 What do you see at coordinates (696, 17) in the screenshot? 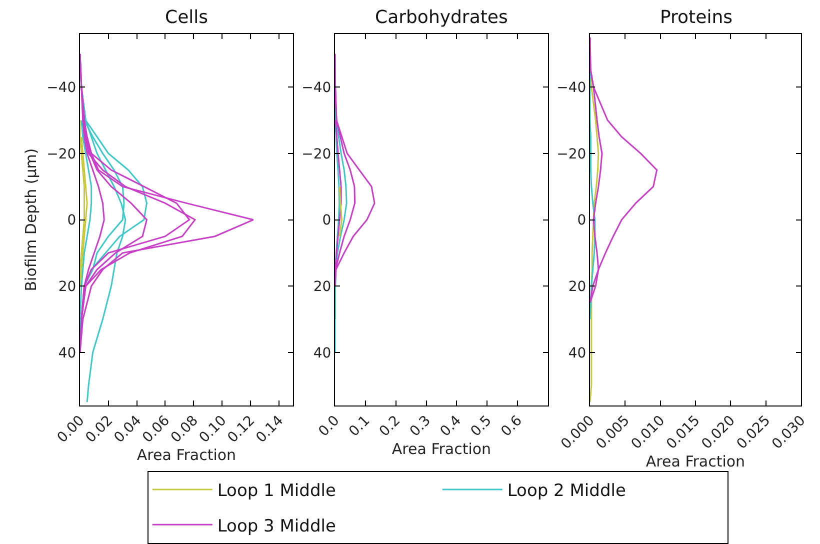
I see `chart-title: Proteins` at bounding box center [696, 17].